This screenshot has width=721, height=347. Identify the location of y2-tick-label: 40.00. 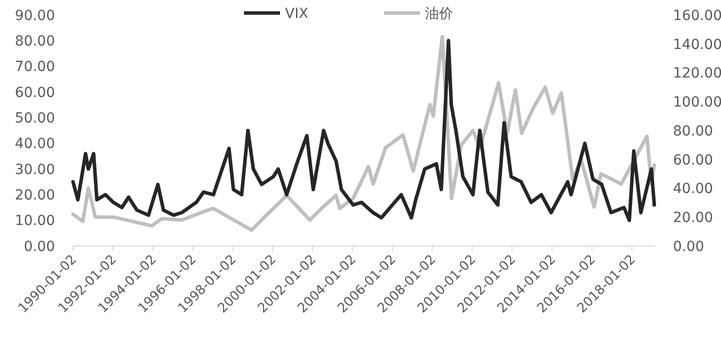
(693, 189).